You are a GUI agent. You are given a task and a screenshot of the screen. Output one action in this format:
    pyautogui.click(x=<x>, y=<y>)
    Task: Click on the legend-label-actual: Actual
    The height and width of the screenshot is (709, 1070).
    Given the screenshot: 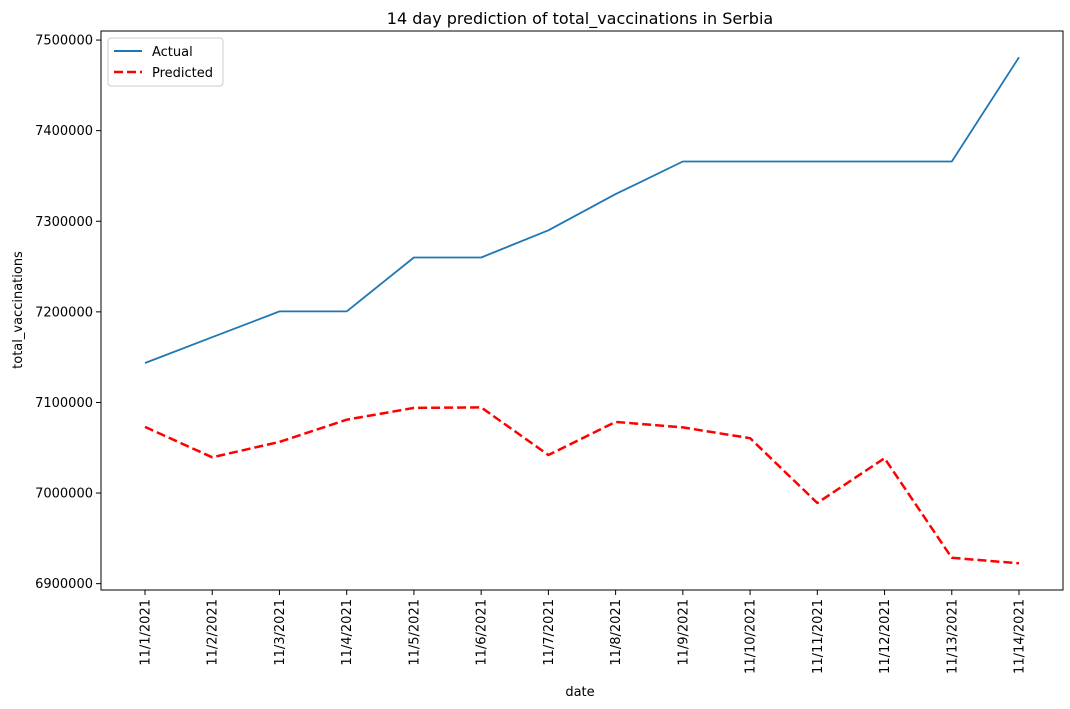 What is the action you would take?
    pyautogui.click(x=172, y=52)
    